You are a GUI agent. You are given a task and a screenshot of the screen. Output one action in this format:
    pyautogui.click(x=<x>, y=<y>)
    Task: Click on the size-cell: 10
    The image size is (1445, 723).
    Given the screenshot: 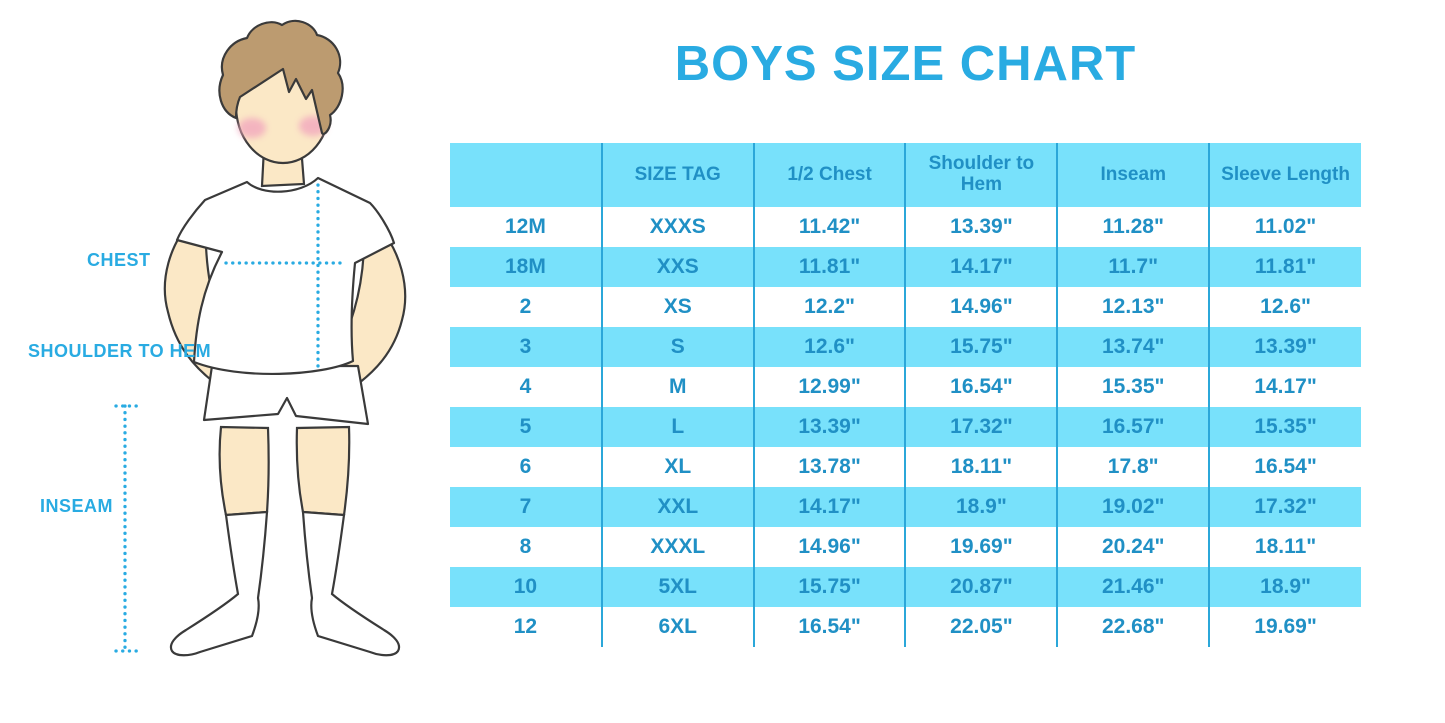 What is the action you would take?
    pyautogui.click(x=525, y=586)
    